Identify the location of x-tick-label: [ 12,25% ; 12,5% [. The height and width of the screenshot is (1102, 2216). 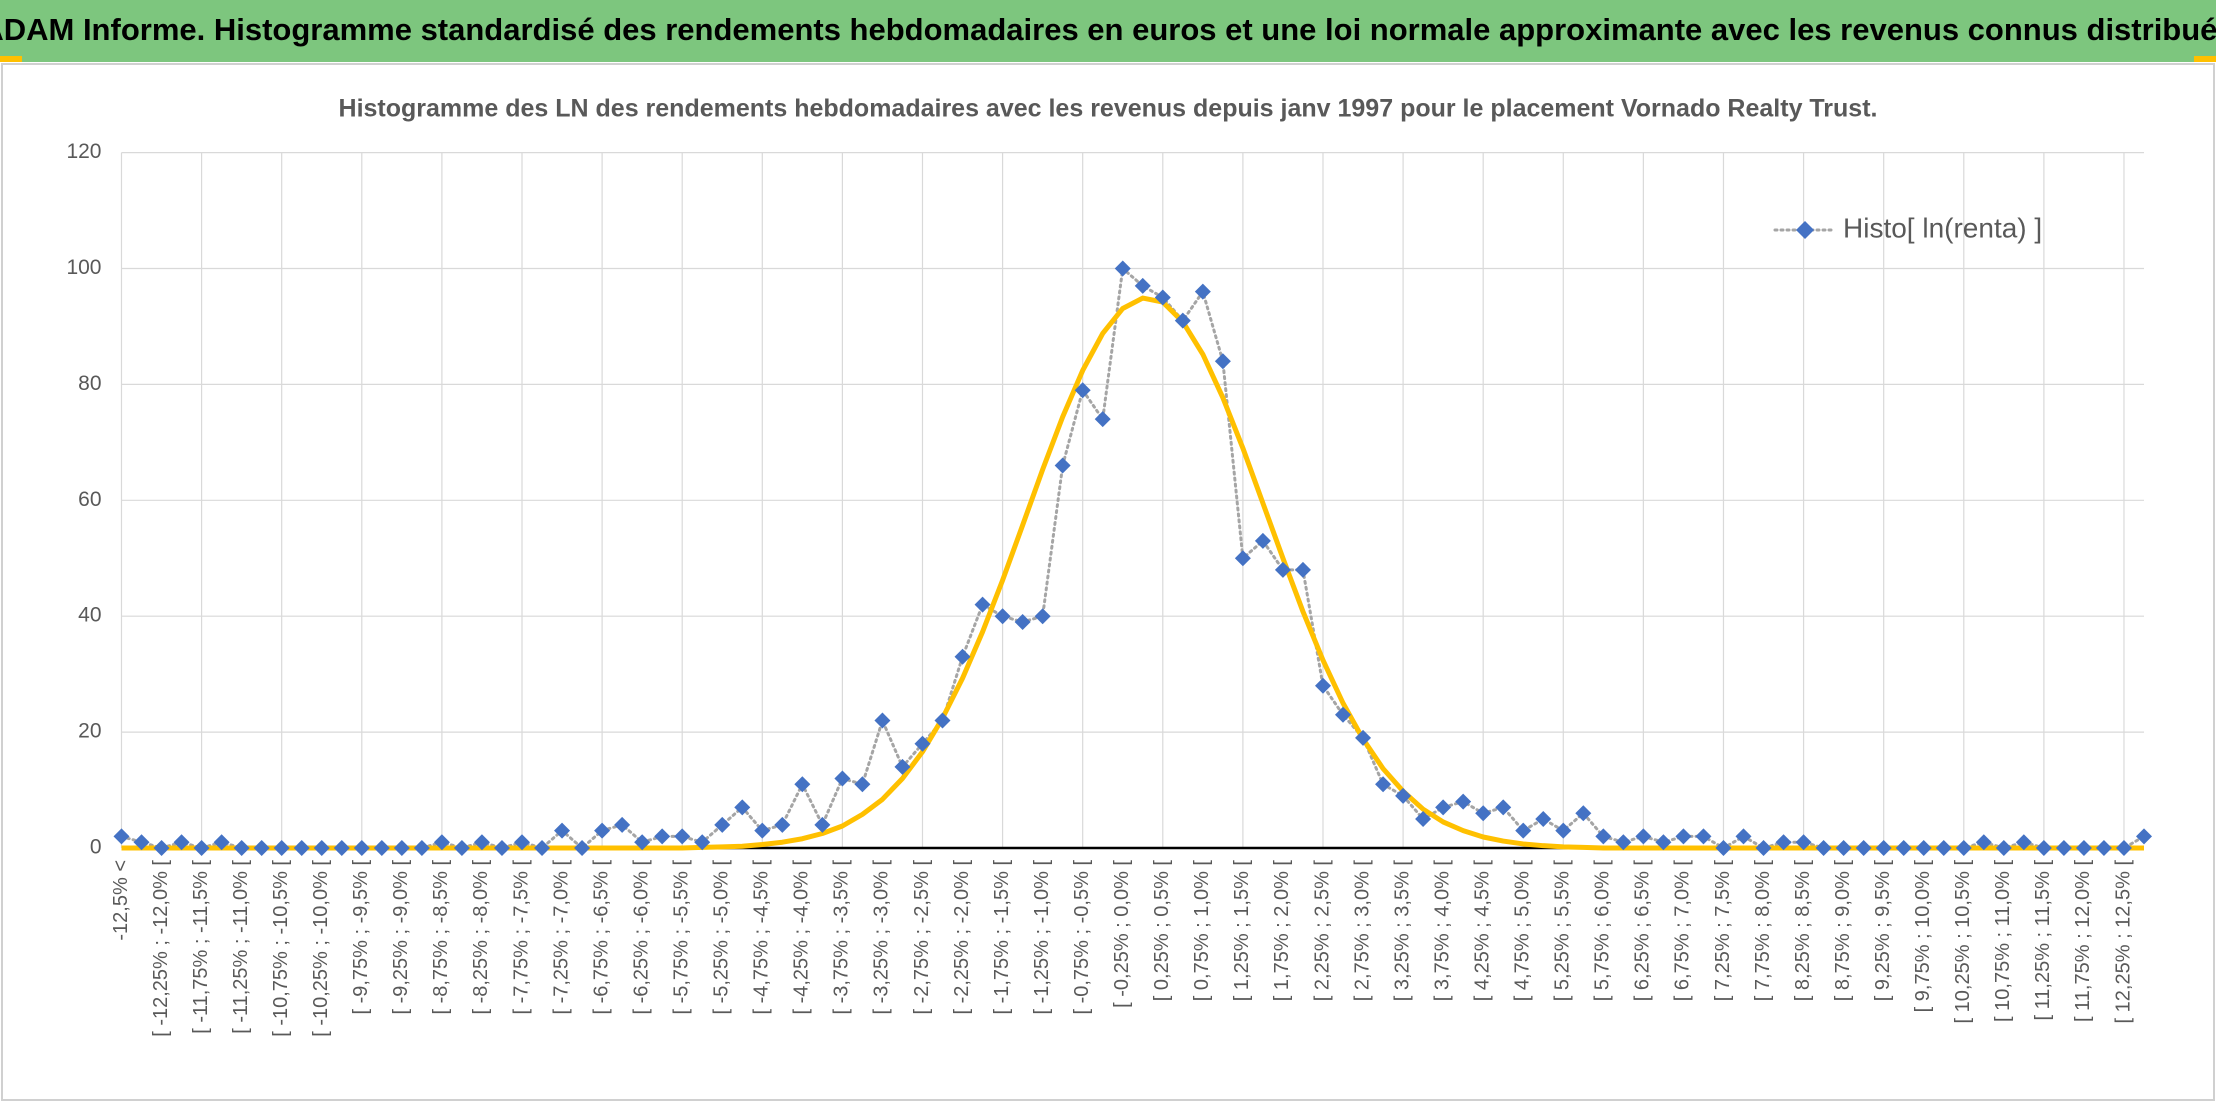
(2123, 942).